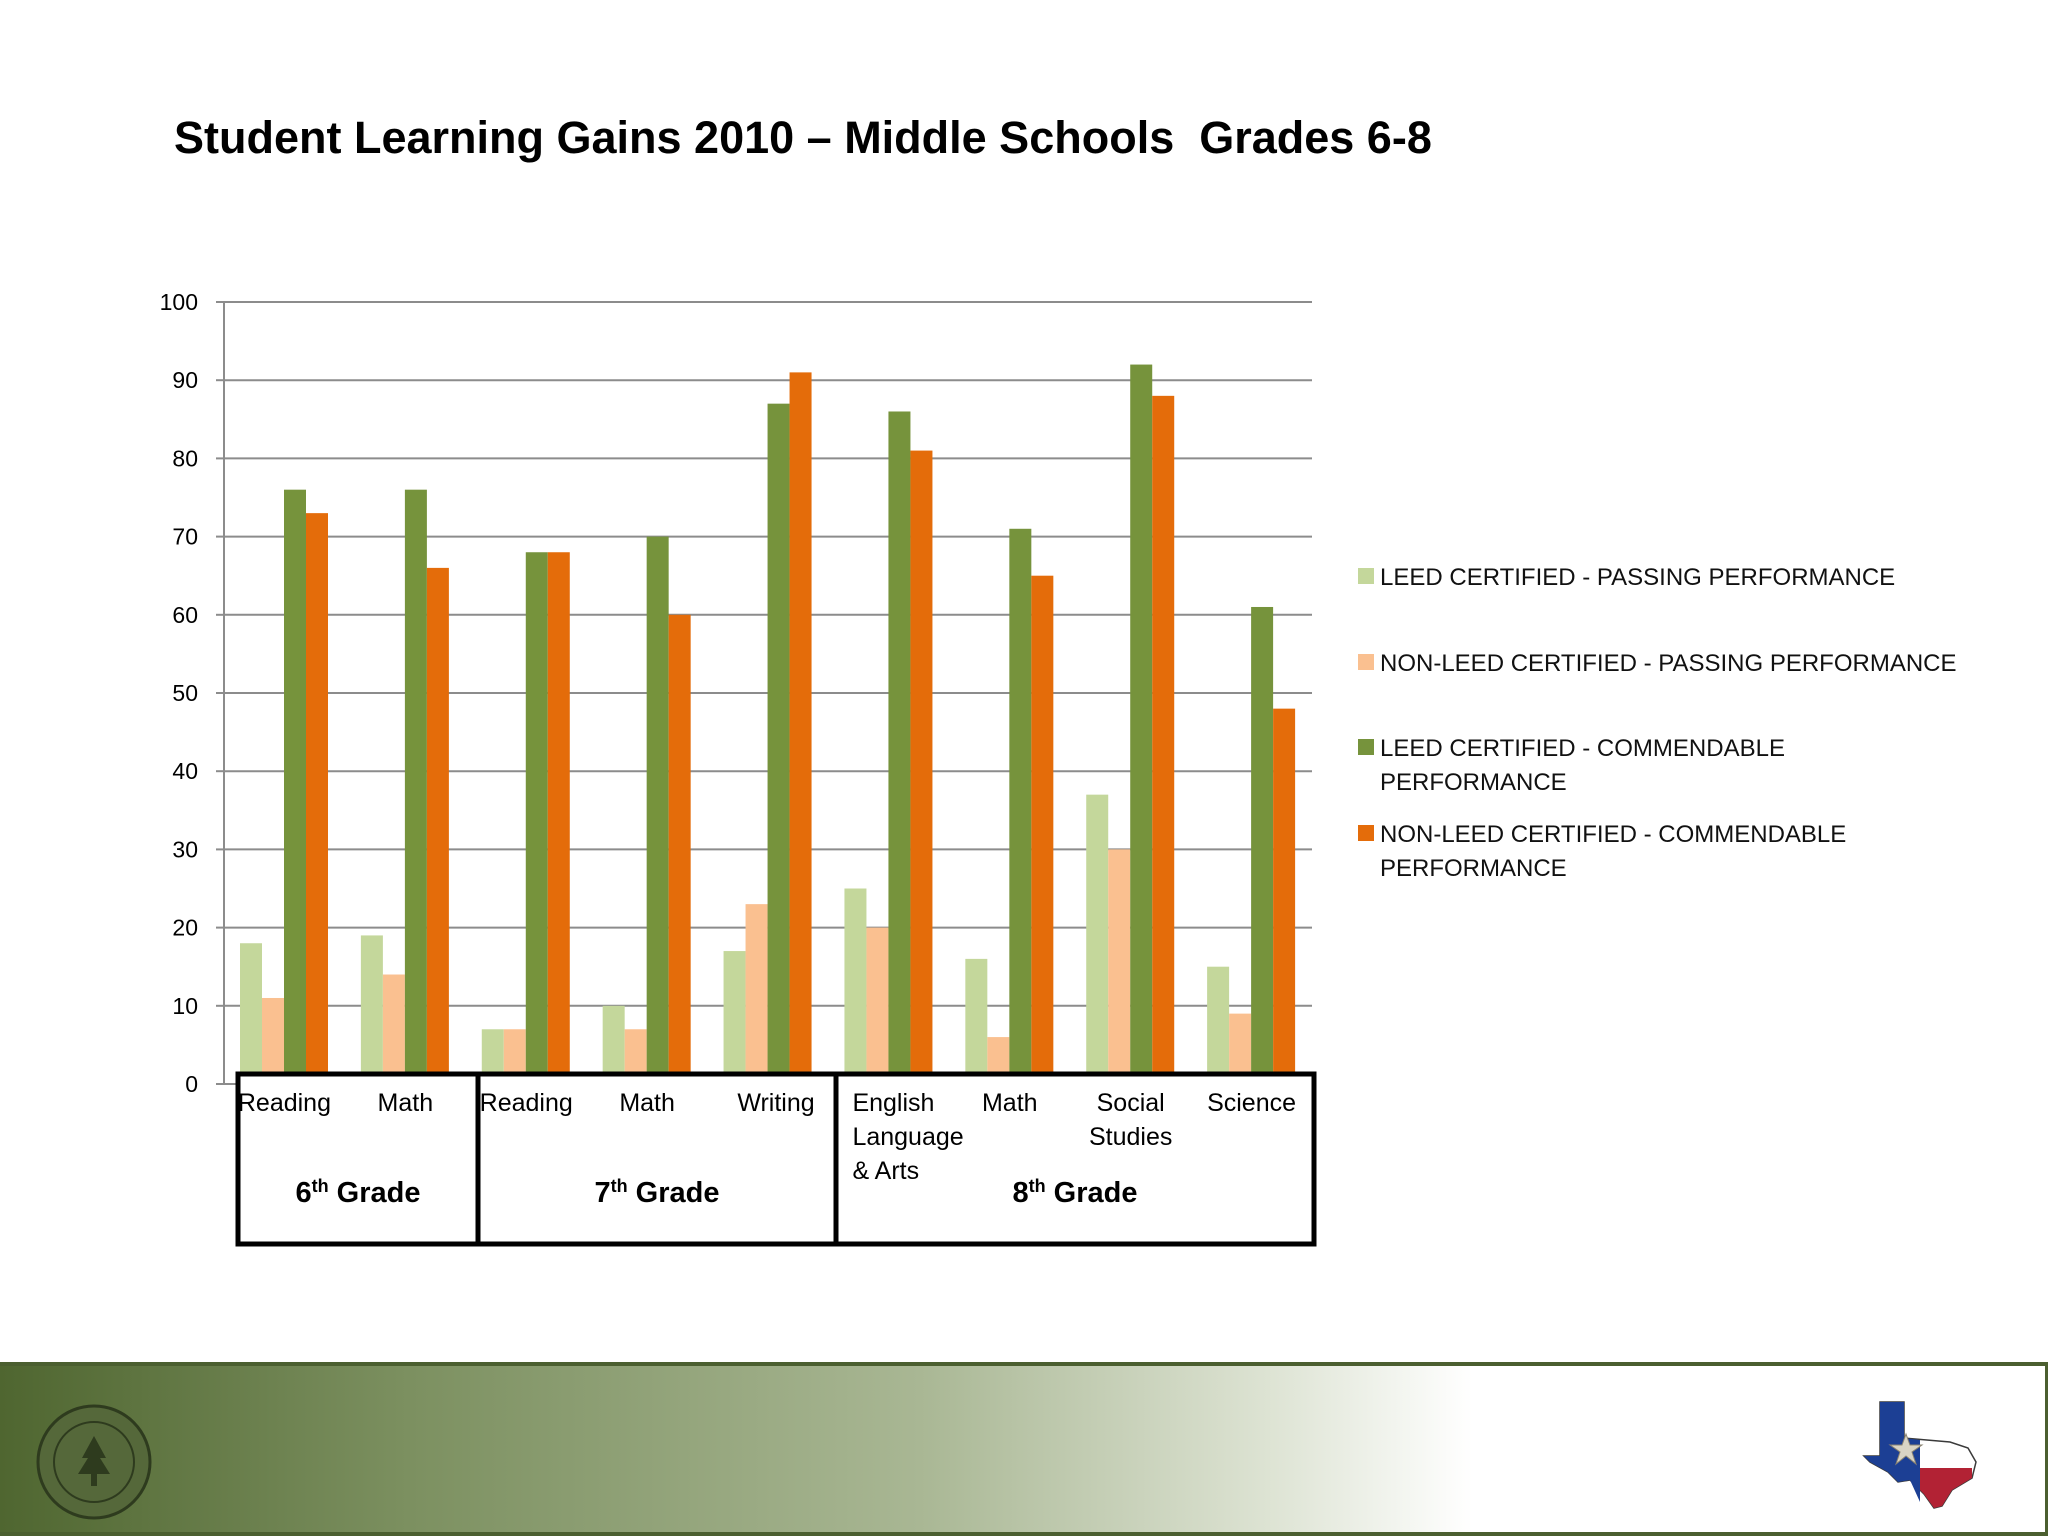  Describe the element at coordinates (185, 537) in the screenshot. I see `y-tick-label: 70` at that location.